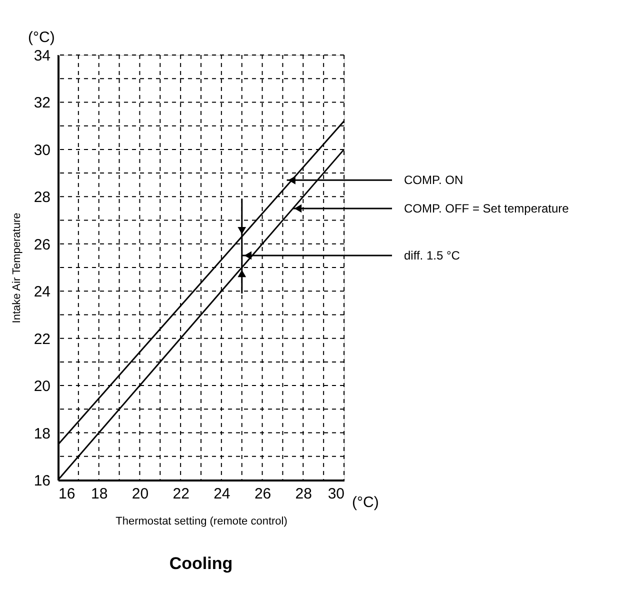  I want to click on x-tick-label: 20, so click(140, 494).